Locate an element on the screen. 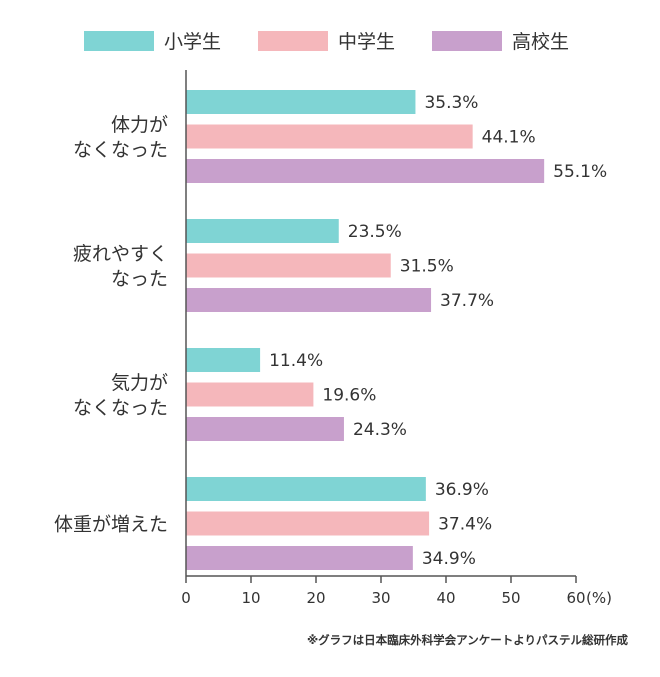 The image size is (660, 677). x-tick-label-0: 0 is located at coordinates (186, 598).